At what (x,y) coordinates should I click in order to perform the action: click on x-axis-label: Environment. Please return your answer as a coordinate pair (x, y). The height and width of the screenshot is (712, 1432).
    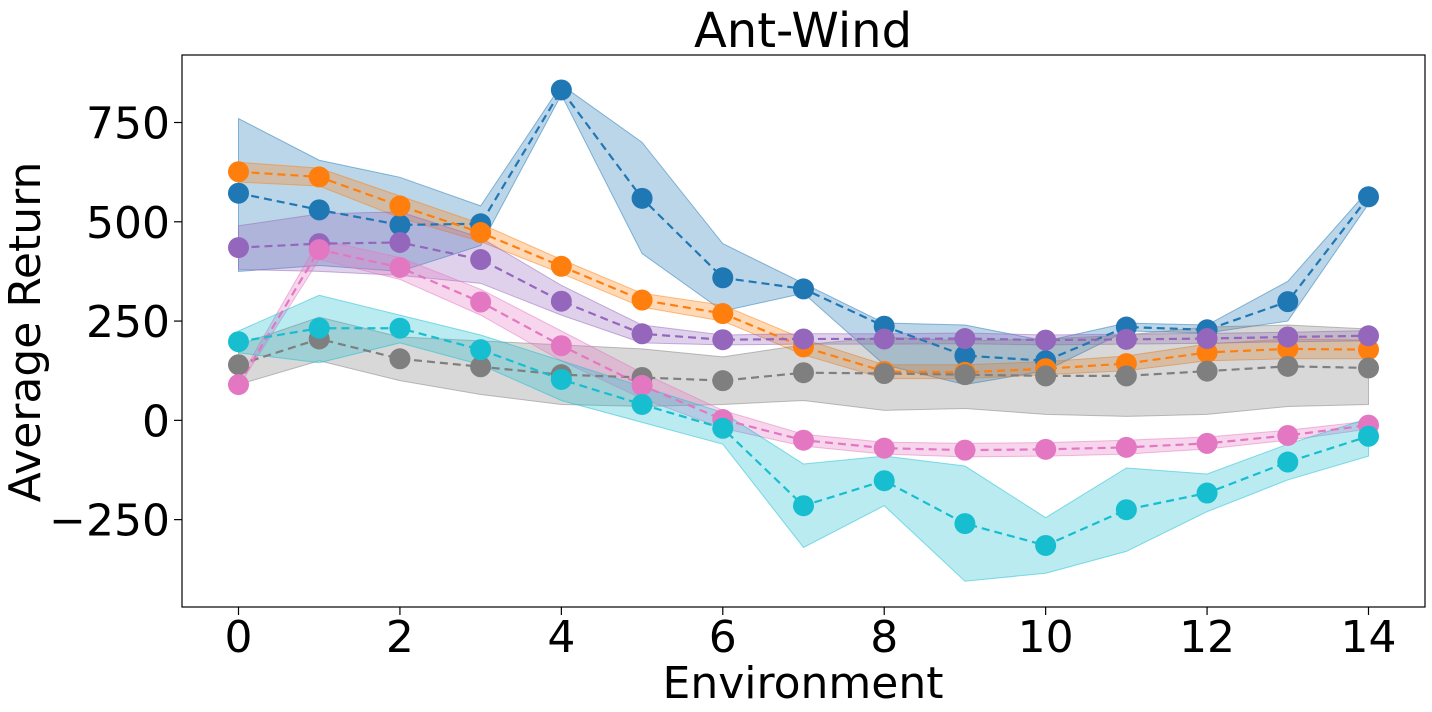
    Looking at the image, I should click on (803, 683).